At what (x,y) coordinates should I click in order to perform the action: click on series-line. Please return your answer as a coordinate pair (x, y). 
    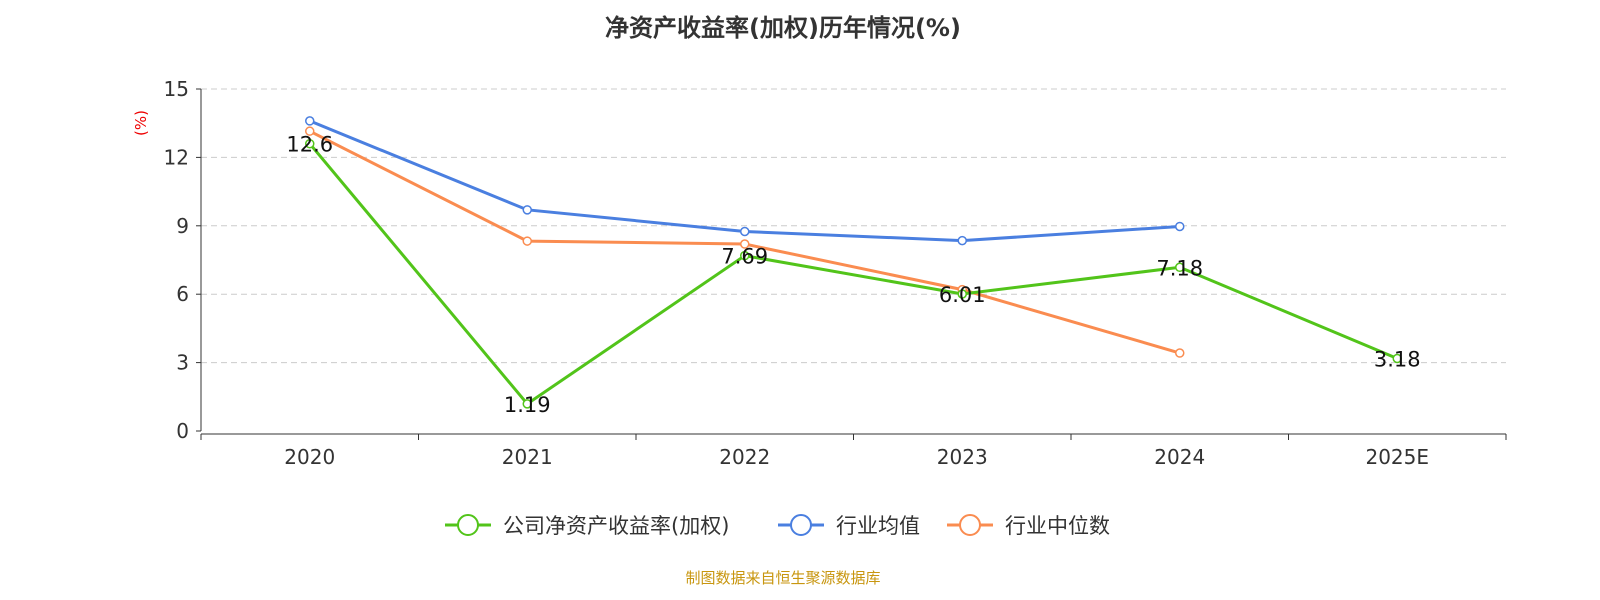
    Looking at the image, I should click on (744, 181).